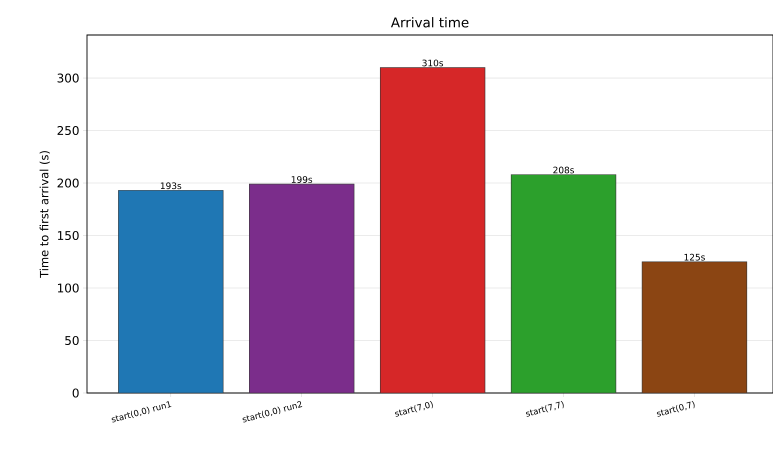  I want to click on data-label: 125s, so click(694, 257).